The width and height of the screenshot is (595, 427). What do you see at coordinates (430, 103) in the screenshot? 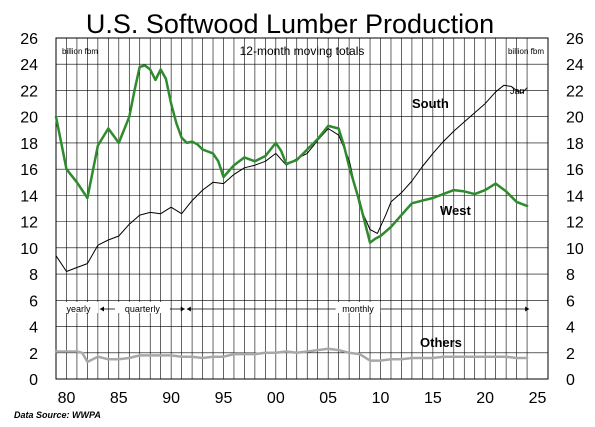
I see `series-label-south: South` at bounding box center [430, 103].